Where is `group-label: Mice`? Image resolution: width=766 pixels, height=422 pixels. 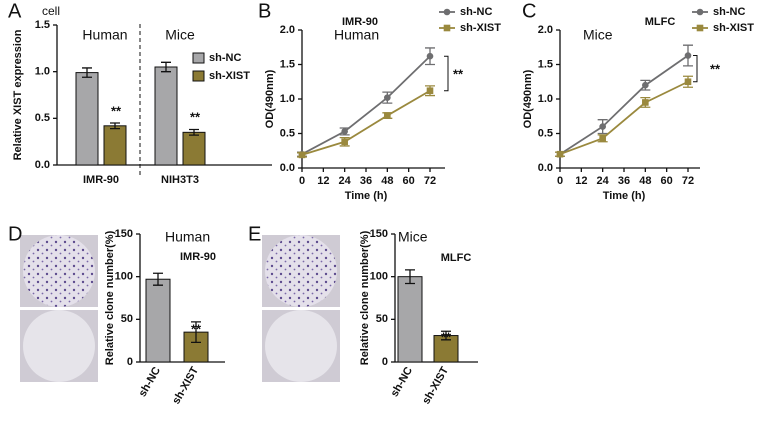
group-label: Mice is located at coordinates (180, 35).